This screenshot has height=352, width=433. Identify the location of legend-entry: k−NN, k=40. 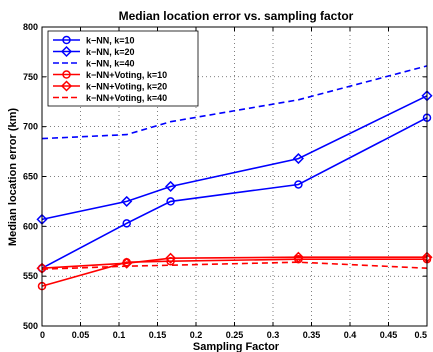
(94, 63).